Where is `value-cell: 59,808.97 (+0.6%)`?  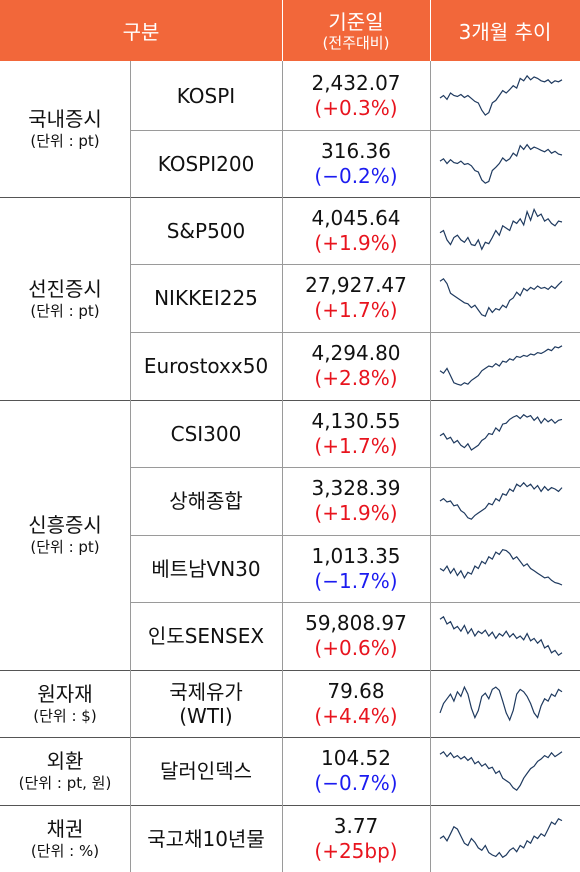
value-cell: 59,808.97 (+0.6%) is located at coordinates (356, 636).